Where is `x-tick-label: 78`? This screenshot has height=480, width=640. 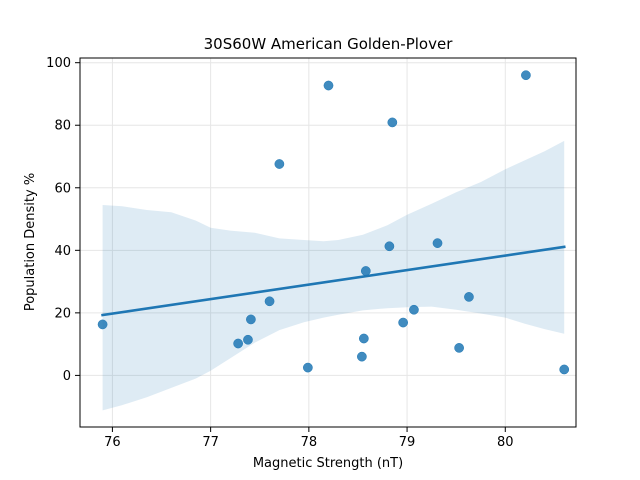 x-tick-label: 78 is located at coordinates (309, 442).